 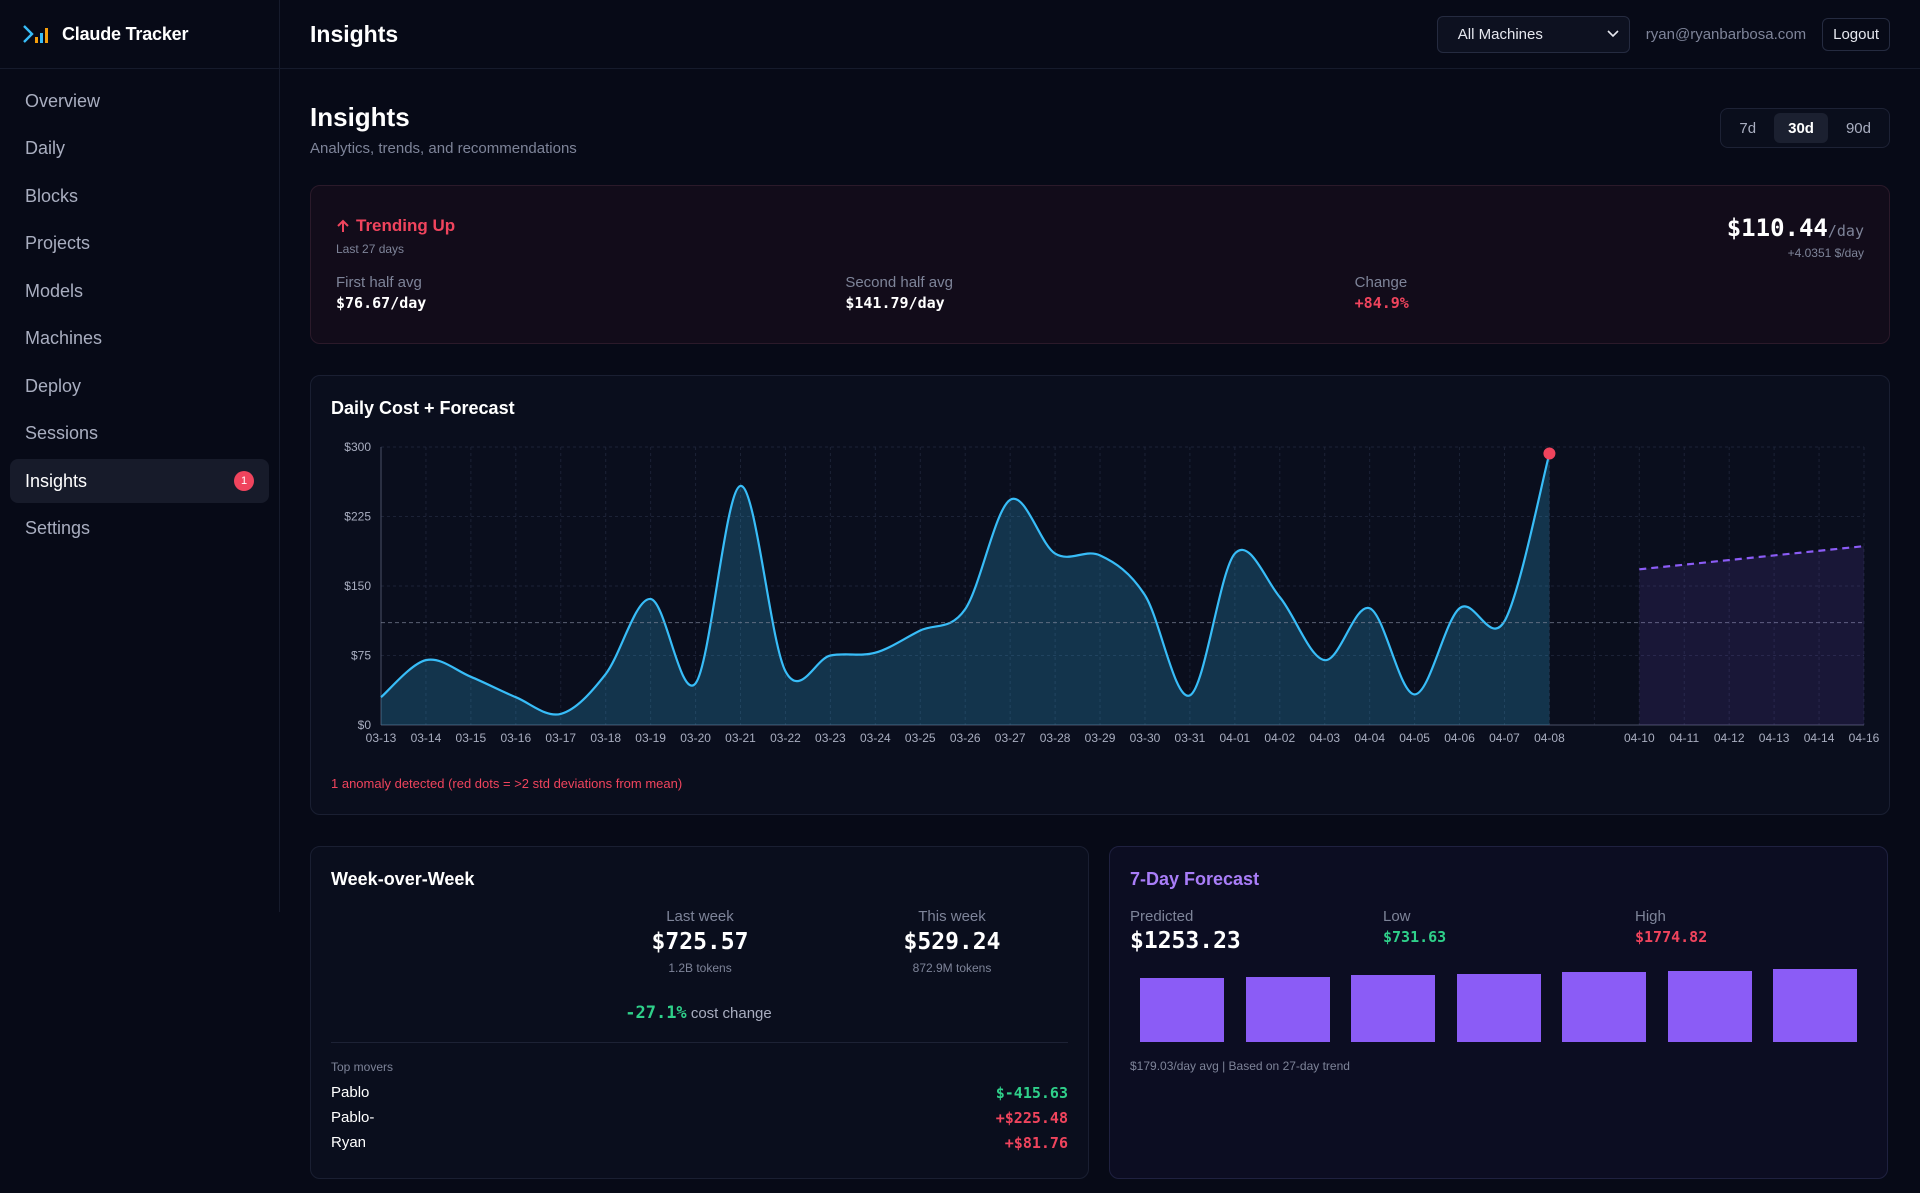 I want to click on sidebar-item-label: Sessions, so click(x=62, y=433).